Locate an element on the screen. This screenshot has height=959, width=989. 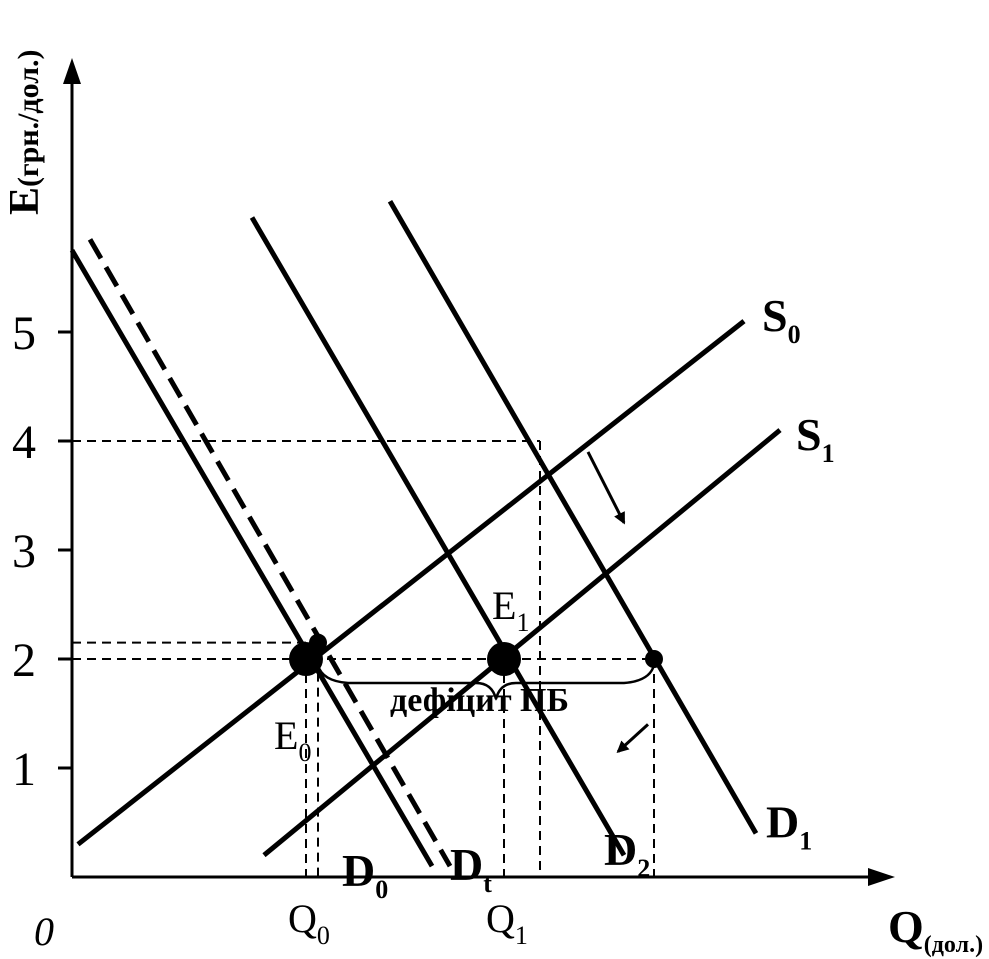
point-label-e0: E0 is located at coordinates (292, 740).